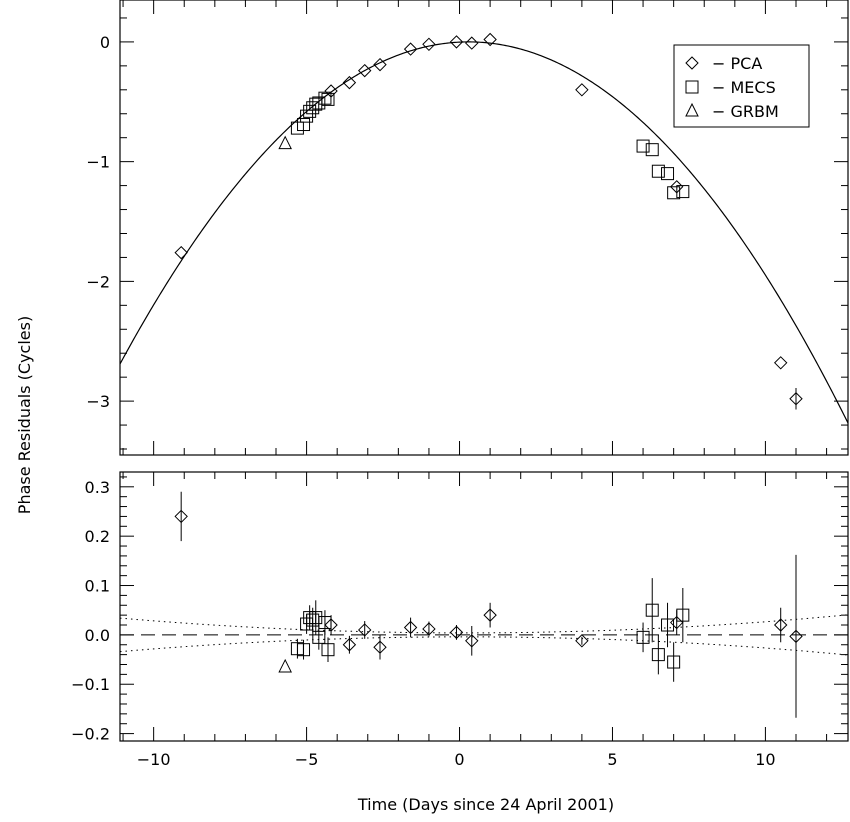  What do you see at coordinates (692, 109) in the screenshot?
I see `legend-marker-triangle` at bounding box center [692, 109].